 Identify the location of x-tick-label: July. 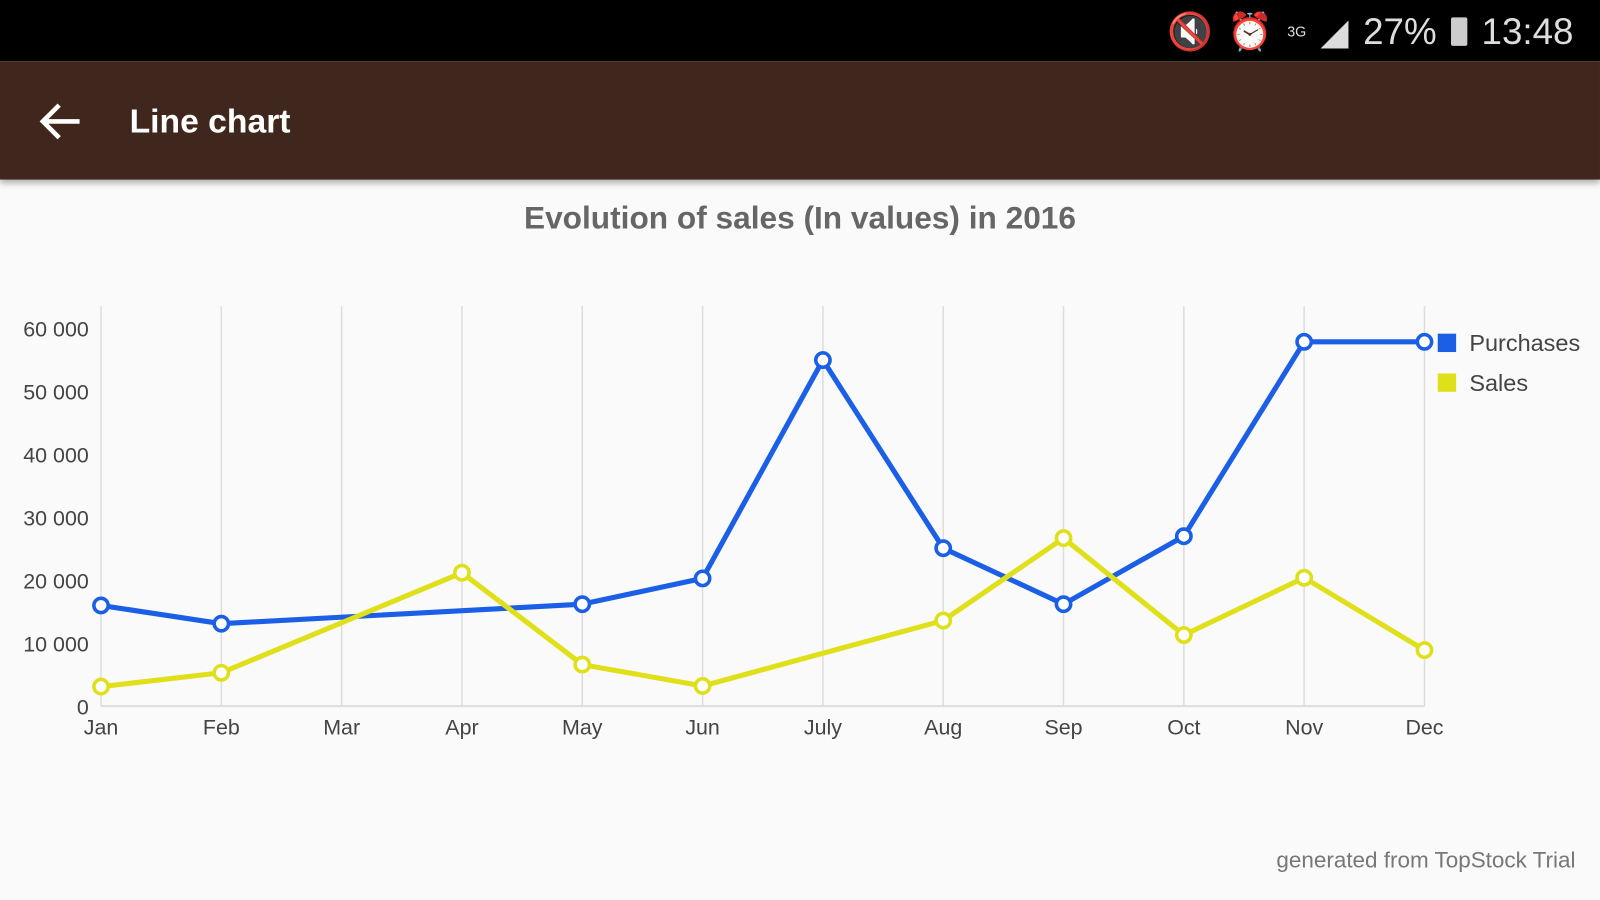
(823, 728).